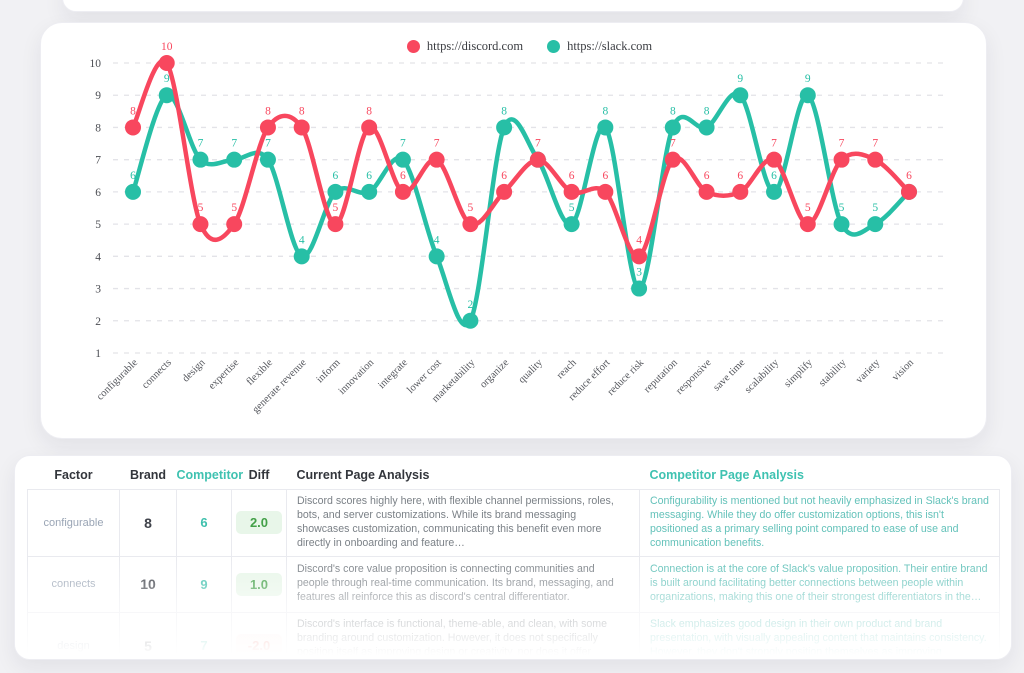  Describe the element at coordinates (98, 354) in the screenshot. I see `y-tick-label: 1` at that location.